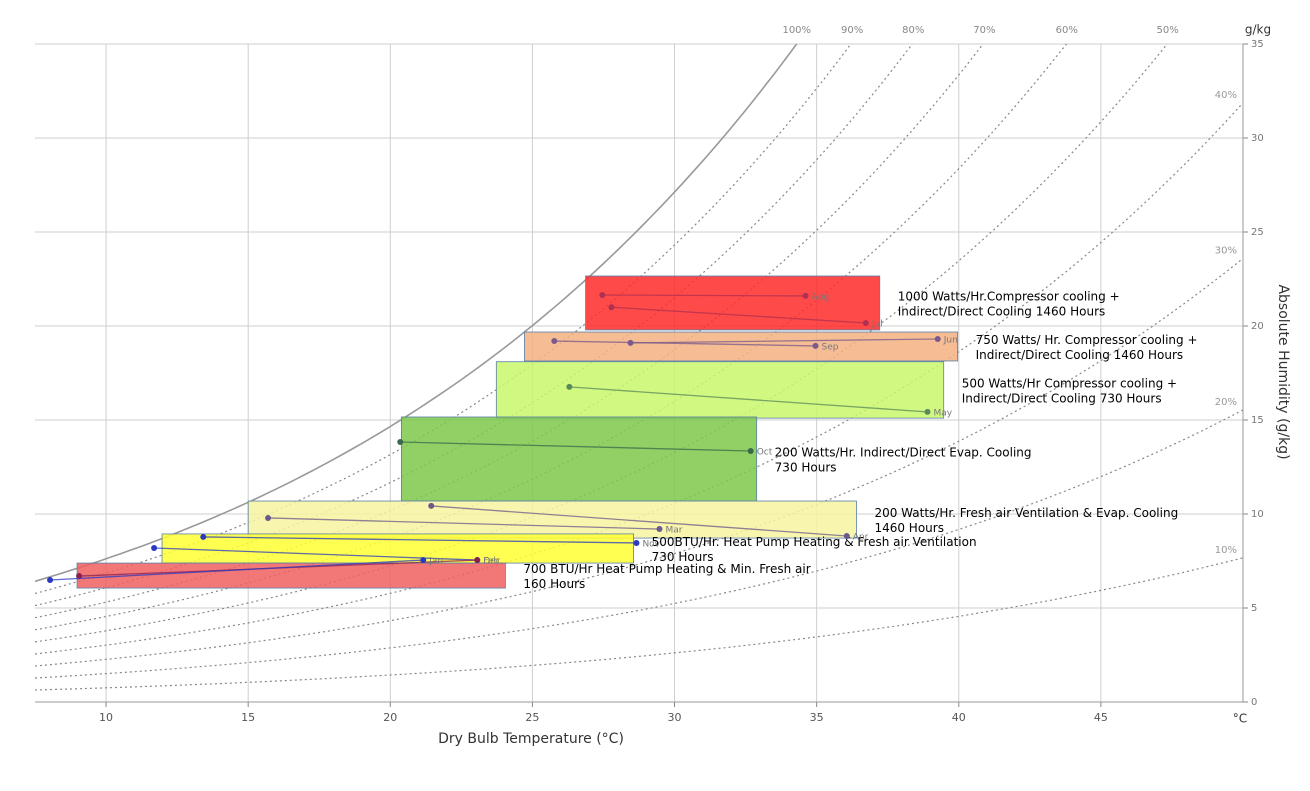 The height and width of the screenshot is (791, 1310). What do you see at coordinates (1257, 514) in the screenshot?
I see `y-tick-label: 10` at bounding box center [1257, 514].